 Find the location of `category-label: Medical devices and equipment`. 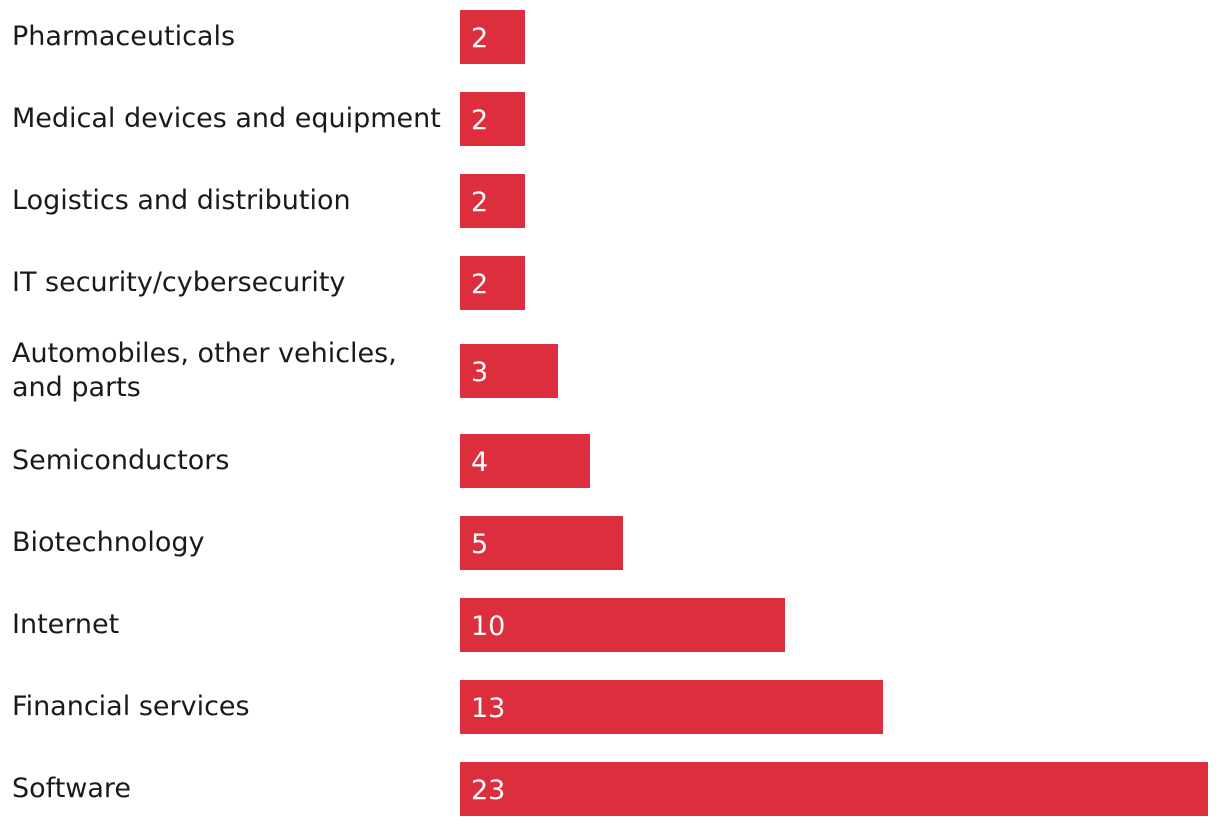

category-label: Medical devices and equipment is located at coordinates (226, 118).